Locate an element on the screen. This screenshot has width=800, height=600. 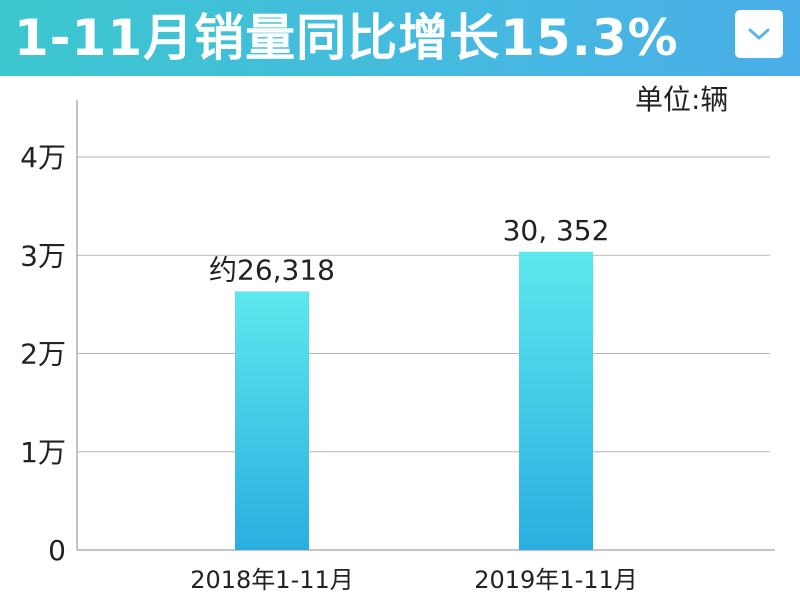
y-tick-label: 4万 is located at coordinates (43, 157).